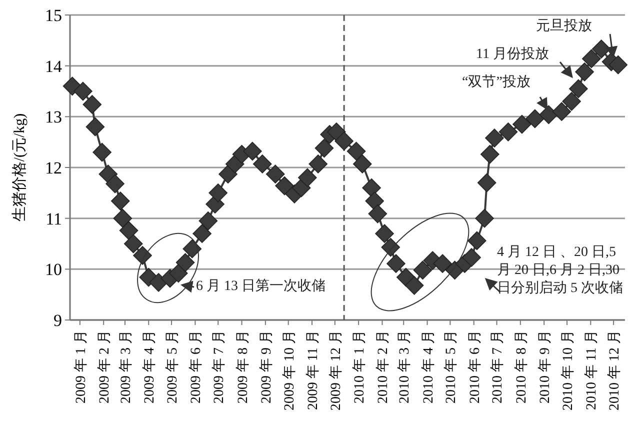  Describe the element at coordinates (360, 367) in the screenshot. I see `x-tick-label: 2010 年 1 月` at that location.